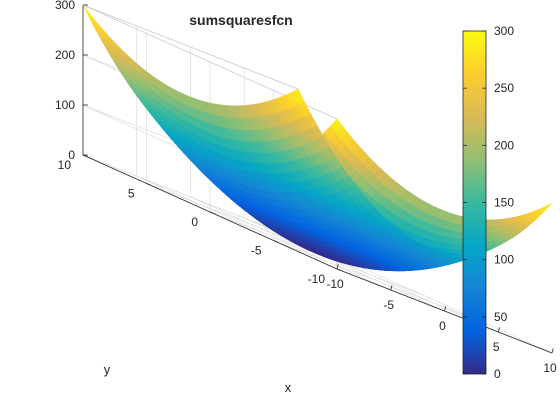  I want to click on x-tick-label: 5, so click(496, 347).